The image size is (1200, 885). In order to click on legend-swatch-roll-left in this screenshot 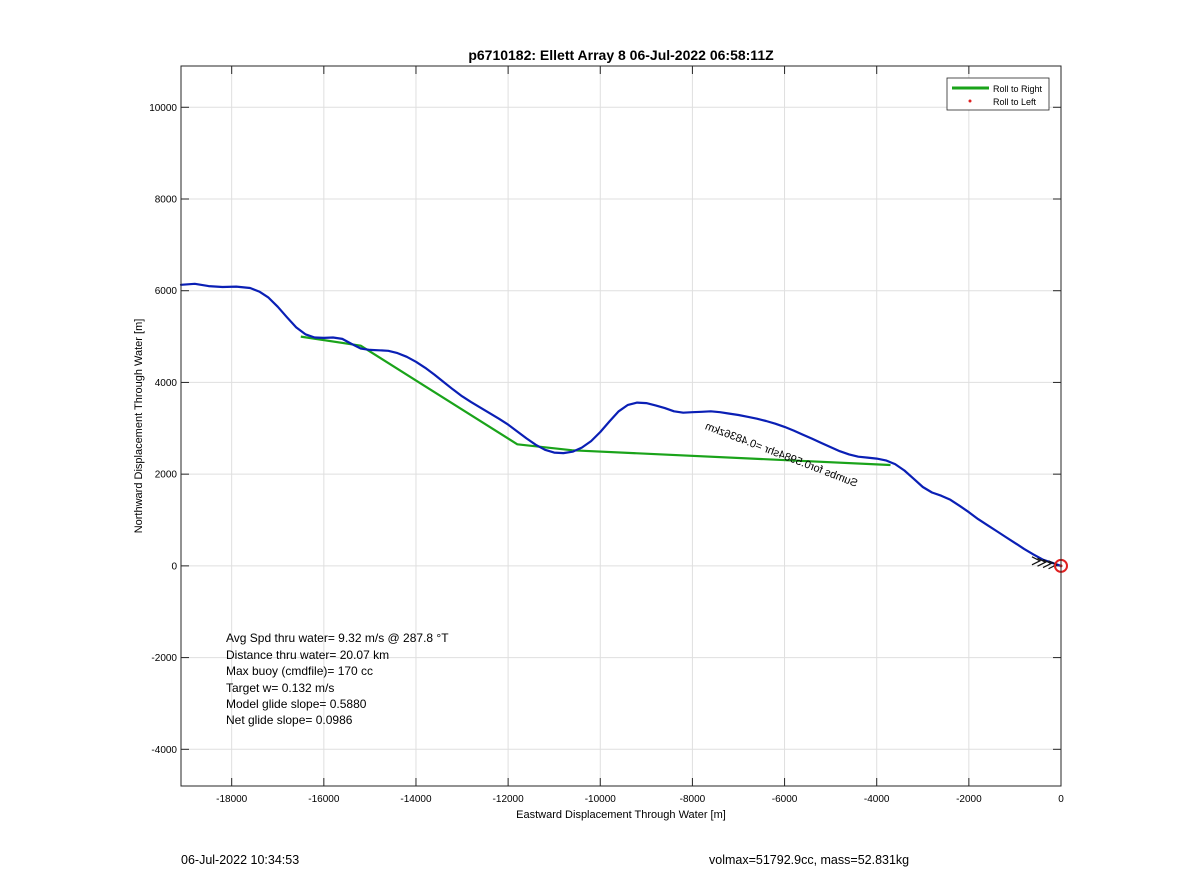, I will do `click(970, 101)`.